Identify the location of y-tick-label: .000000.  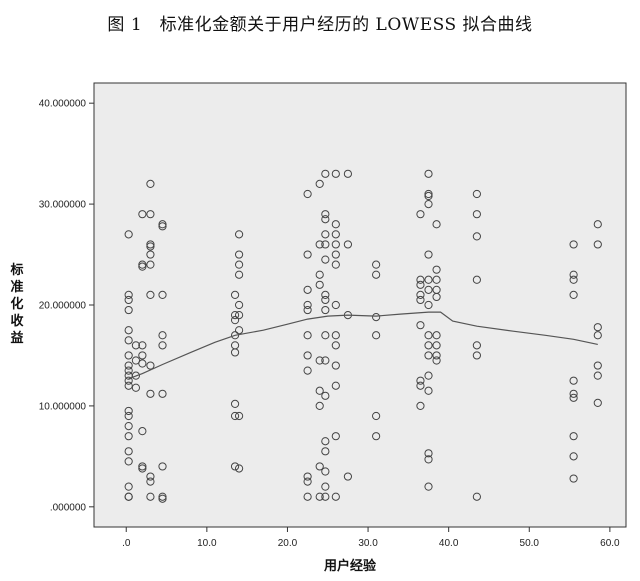
(68, 507).